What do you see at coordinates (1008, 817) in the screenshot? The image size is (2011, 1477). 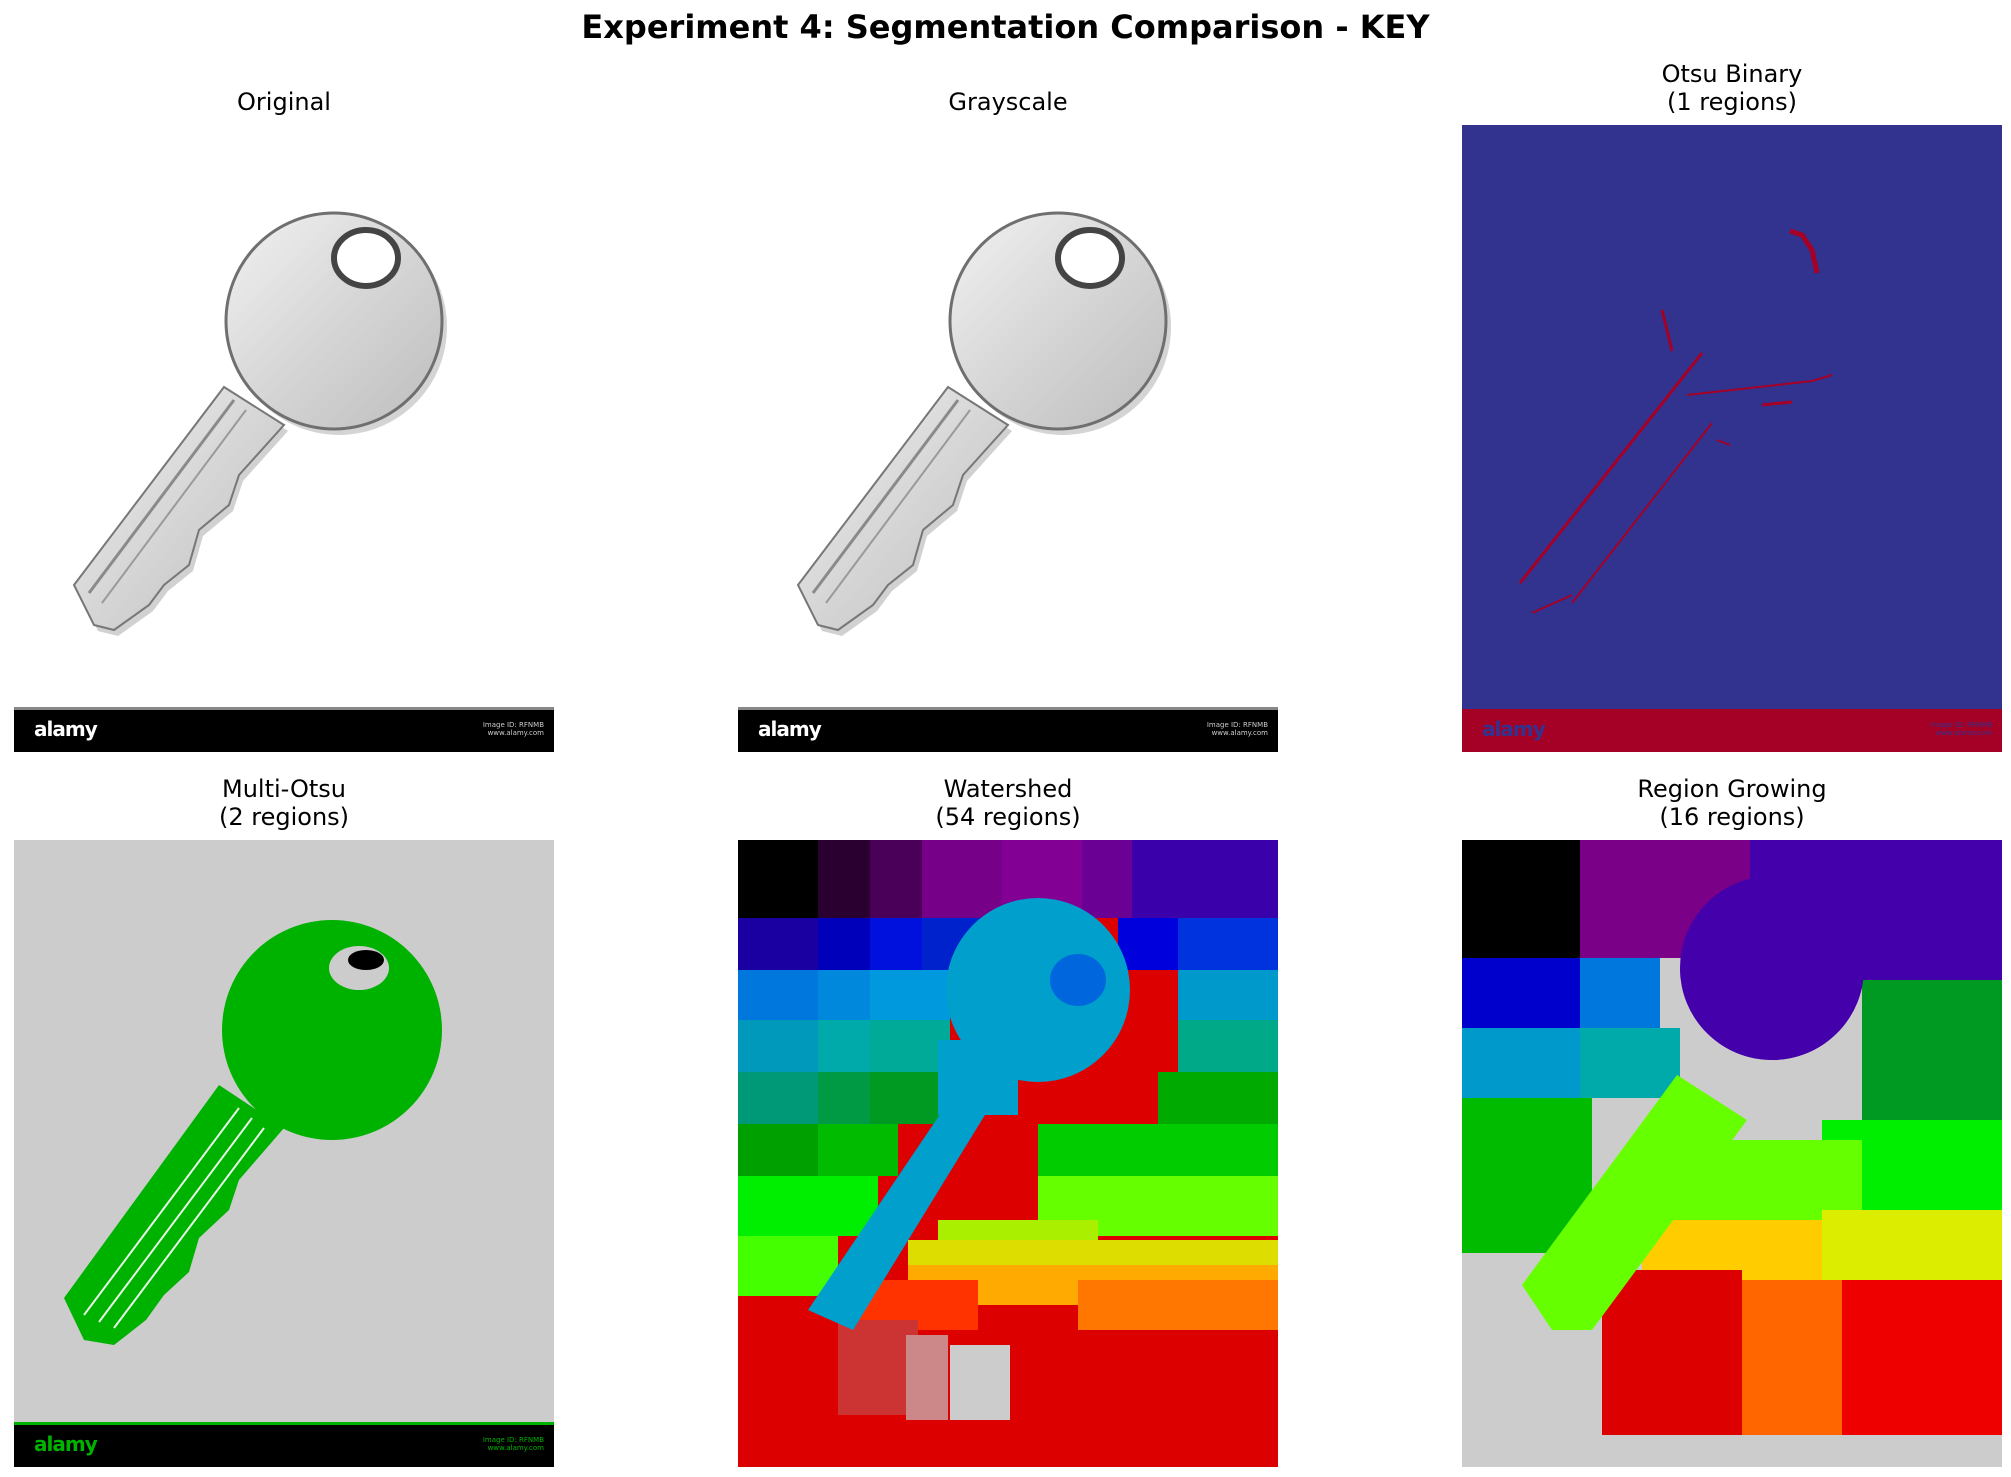 I see `panel-watershed-subtitle: (54 regions)` at bounding box center [1008, 817].